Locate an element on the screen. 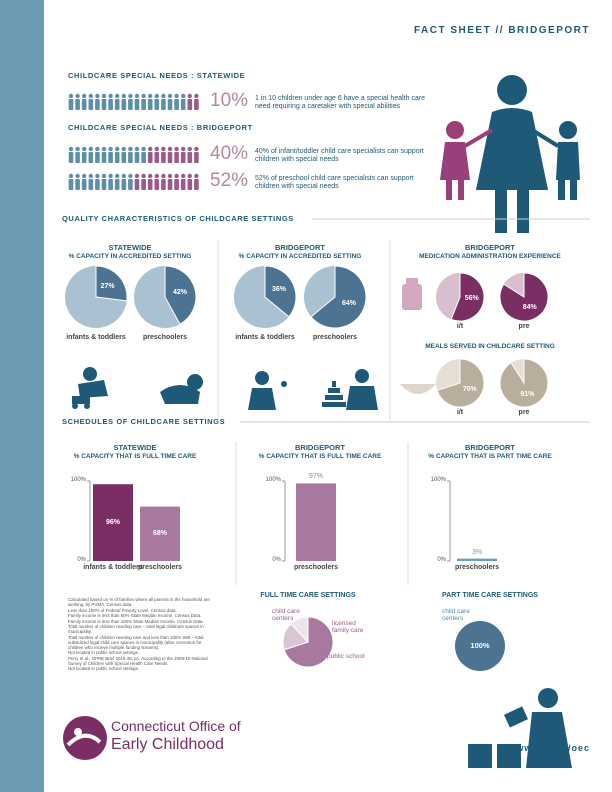 Image resolution: width=612 pixels, height=792 pixels. y-tick-label: 0% is located at coordinates (441, 560).